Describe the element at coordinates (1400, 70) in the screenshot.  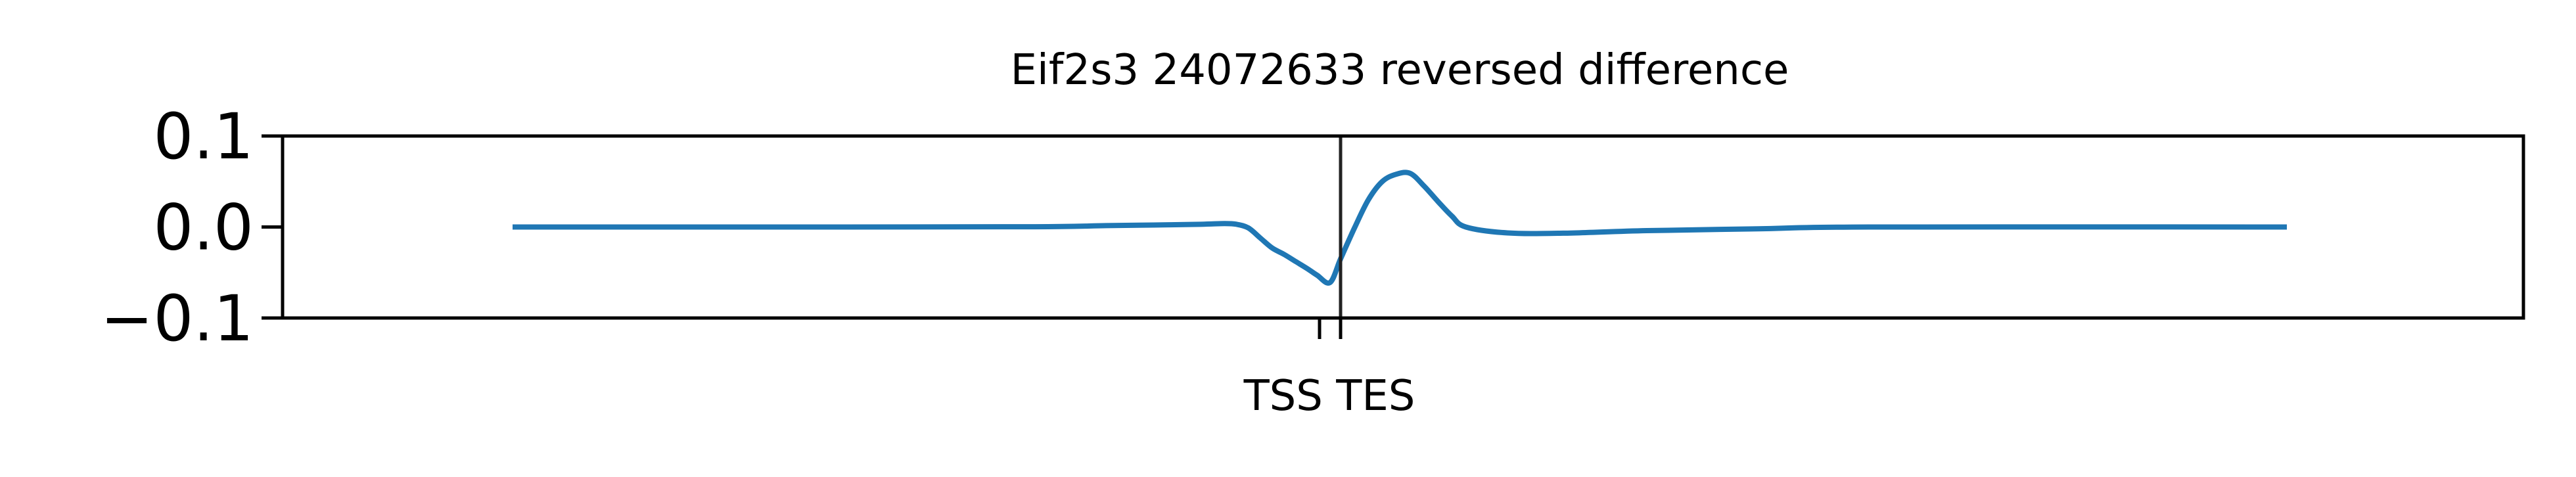
I see `chart-title: Eif2s3 24072633 reversed difference` at that location.